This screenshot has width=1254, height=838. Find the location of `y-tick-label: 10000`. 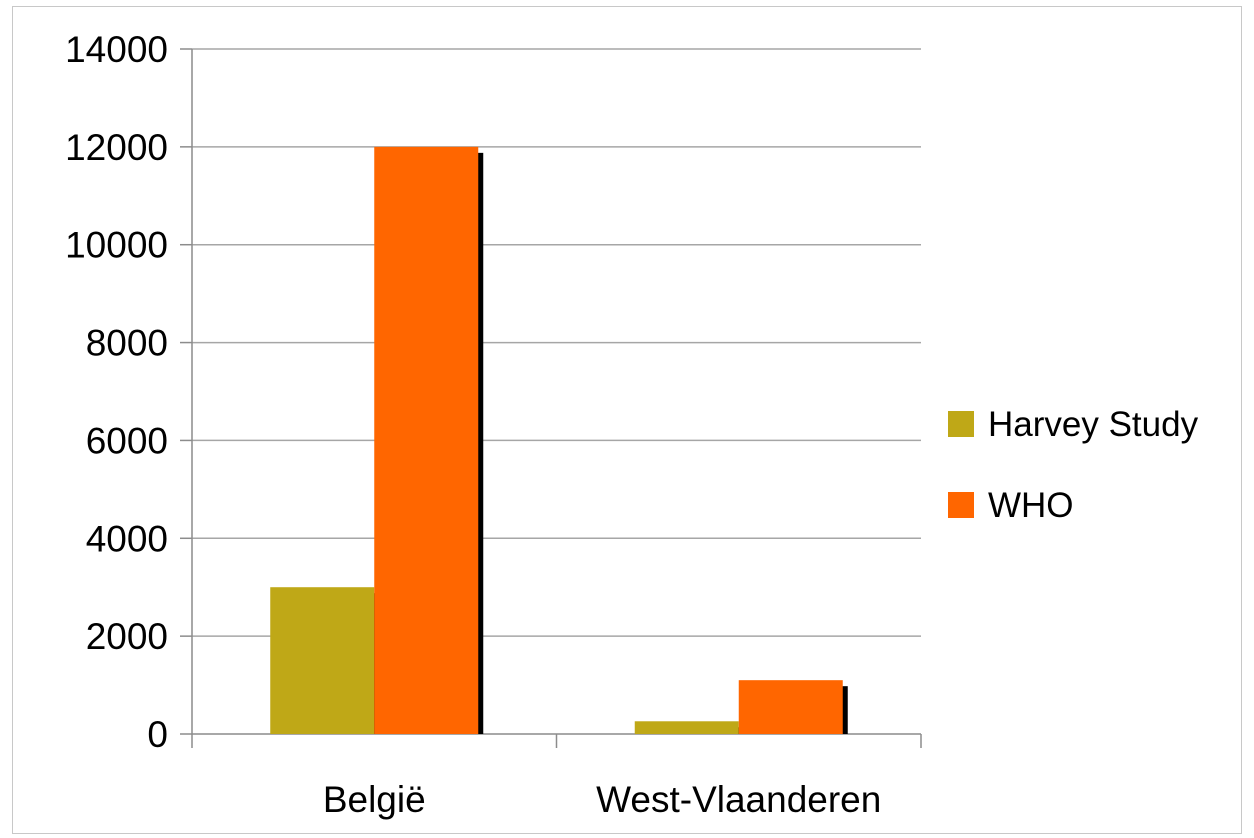

y-tick-label: 10000 is located at coordinates (116, 245).